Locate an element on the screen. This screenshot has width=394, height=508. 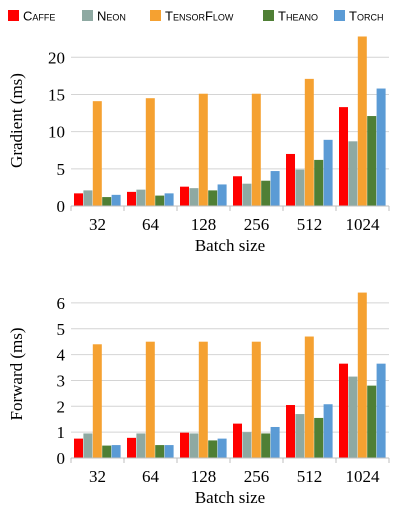
series-neon is located at coordinates (220, 173).